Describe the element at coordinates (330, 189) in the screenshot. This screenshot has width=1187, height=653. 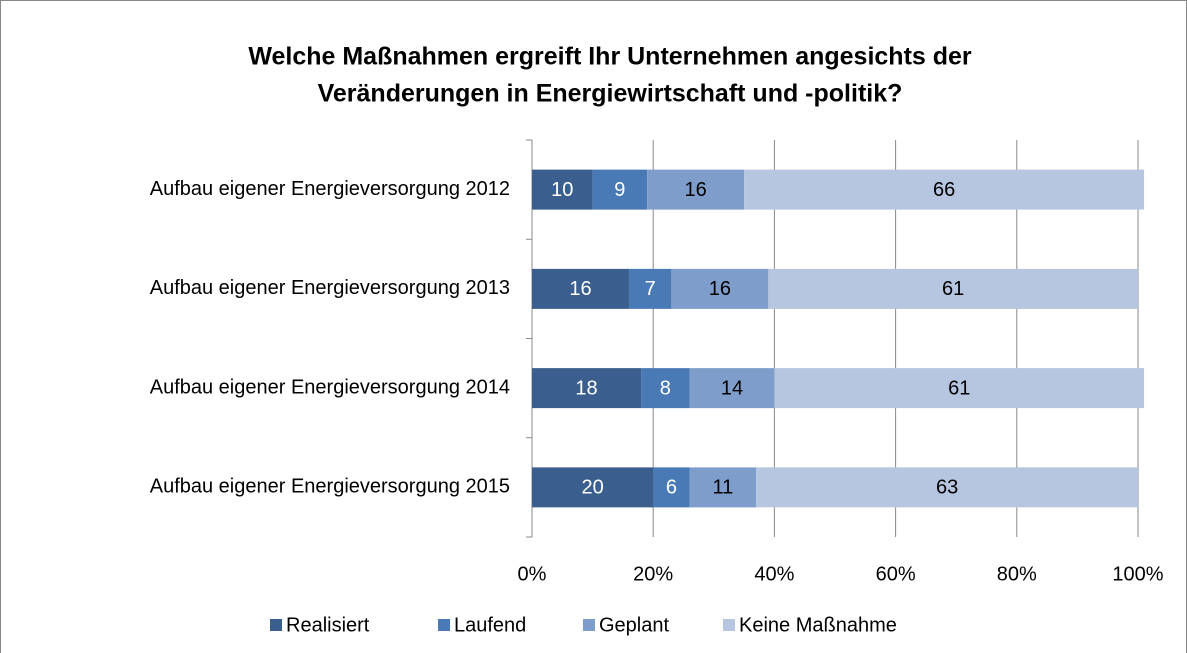
I see `y-tick-label: Aufbau eigener Energieversorgung 2012` at that location.